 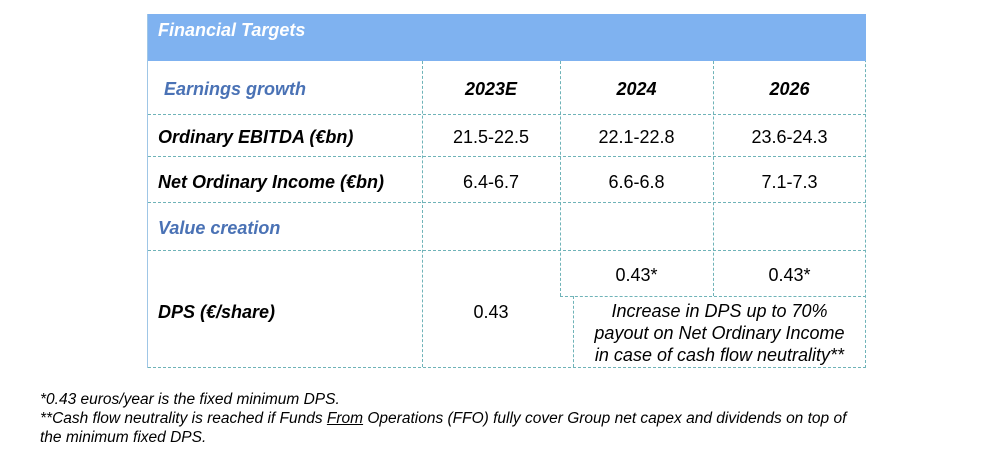 I want to click on year-header-2023e: 2023E, so click(x=491, y=89).